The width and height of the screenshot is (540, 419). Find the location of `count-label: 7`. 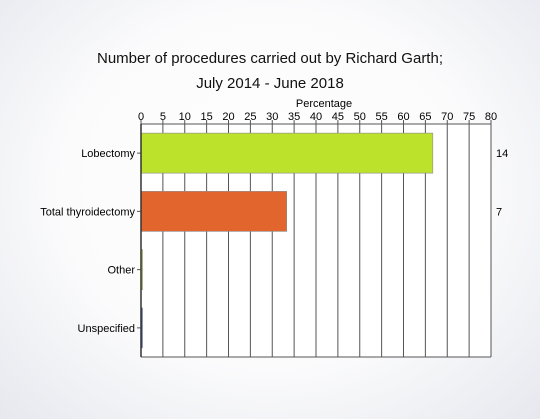

count-label: 7 is located at coordinates (499, 212).